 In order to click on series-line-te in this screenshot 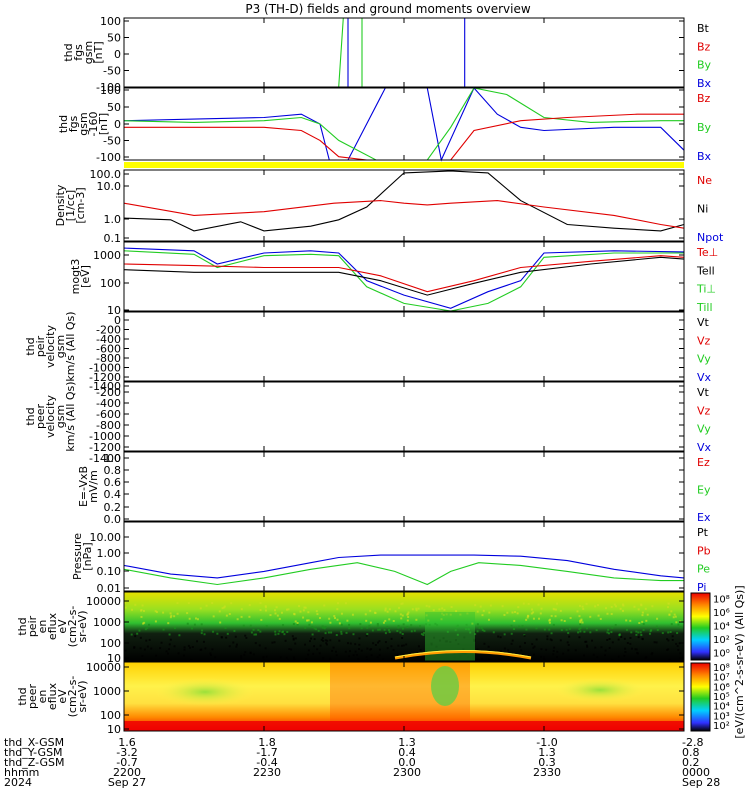, I will do `click(404, 274)`.